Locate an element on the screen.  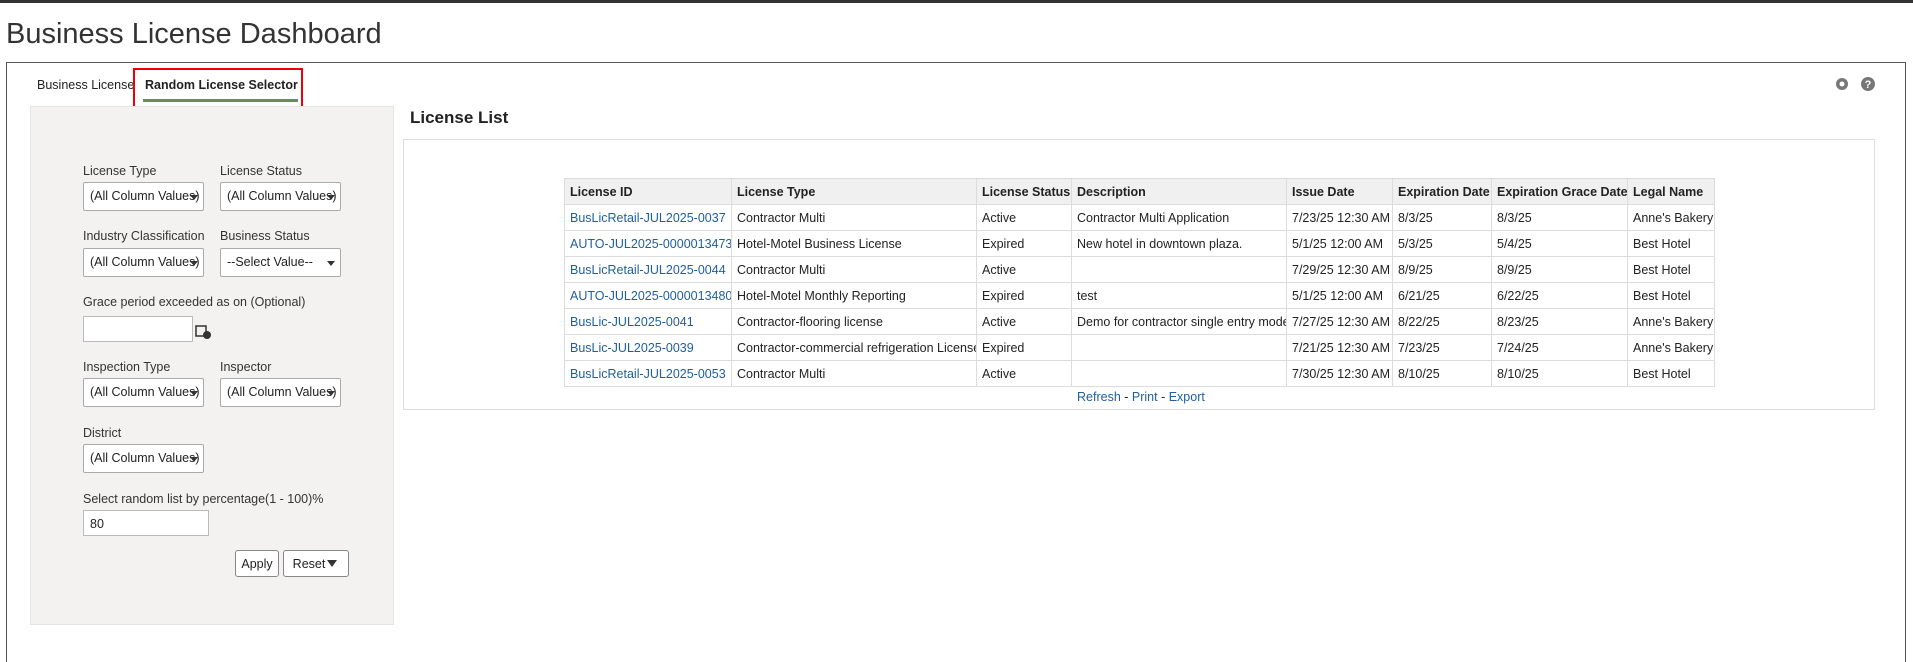
table-cell: BusLic-JUL2025-0039 is located at coordinates (648, 347).